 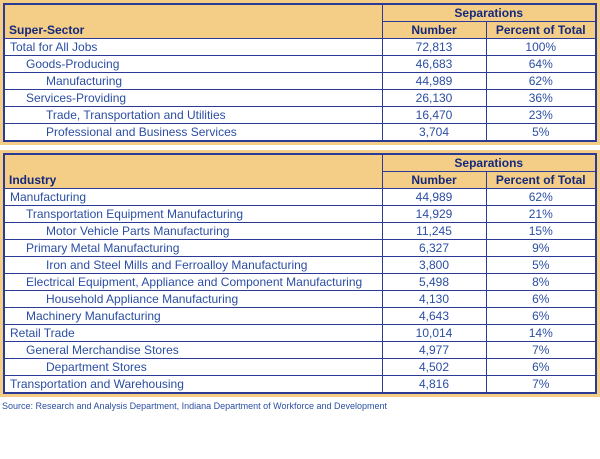 What do you see at coordinates (193, 132) in the screenshot?
I see `row-label: Professional and Business Services` at bounding box center [193, 132].